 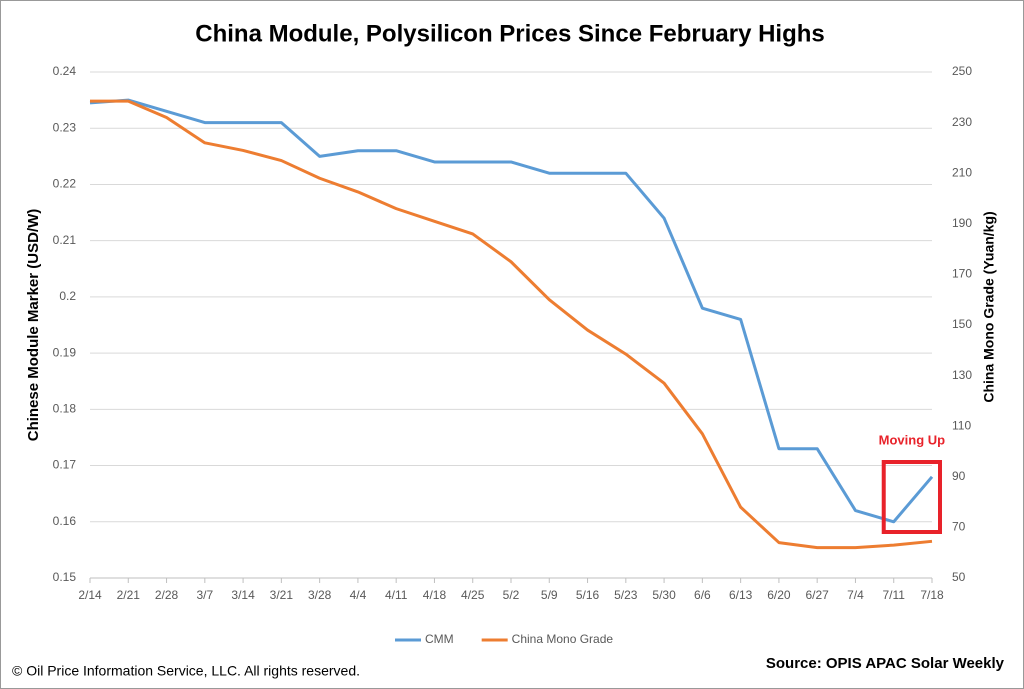 I want to click on x-tick-label: 5/23, so click(x=626, y=595).